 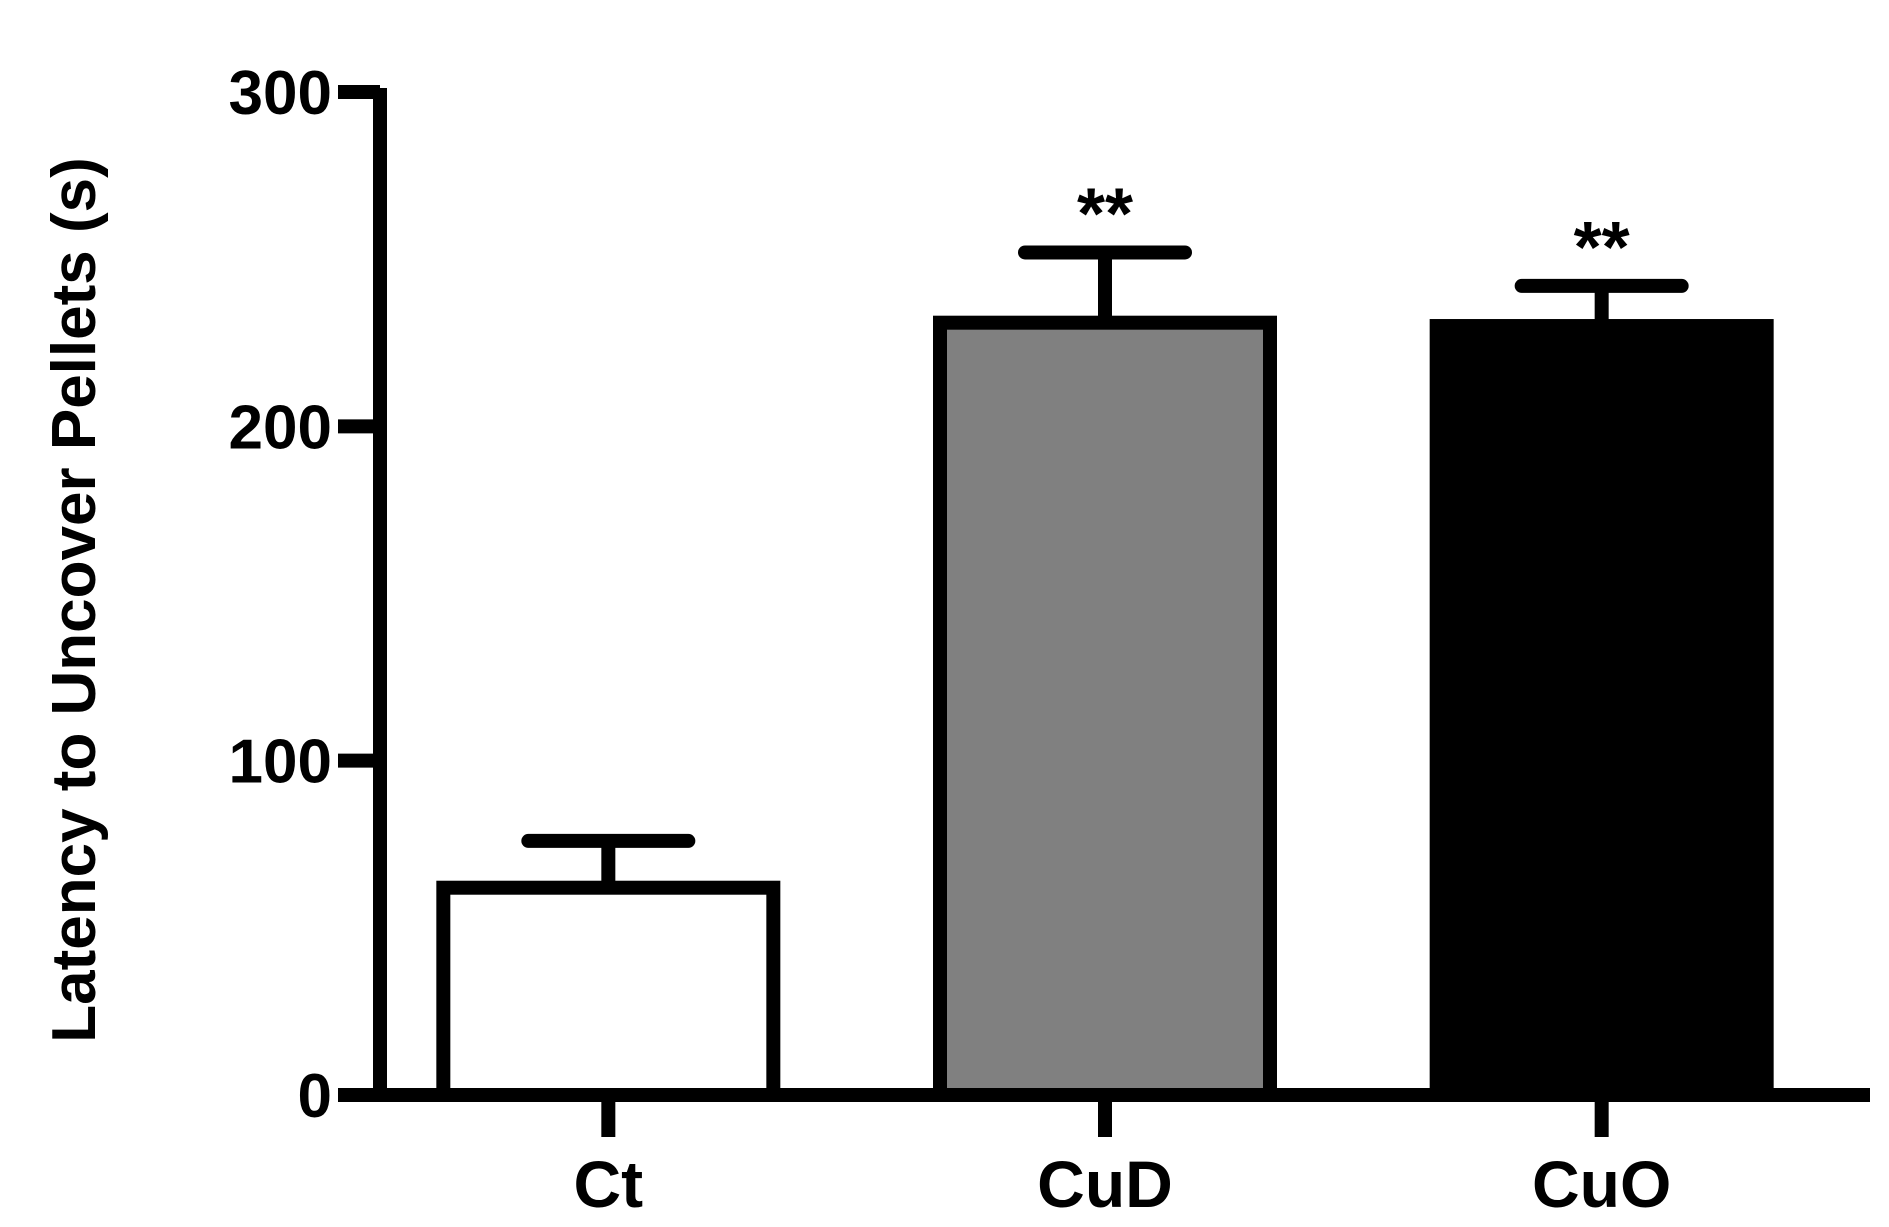 What do you see at coordinates (1602, 248) in the screenshot?
I see `significance-label-cuo: **` at bounding box center [1602, 248].